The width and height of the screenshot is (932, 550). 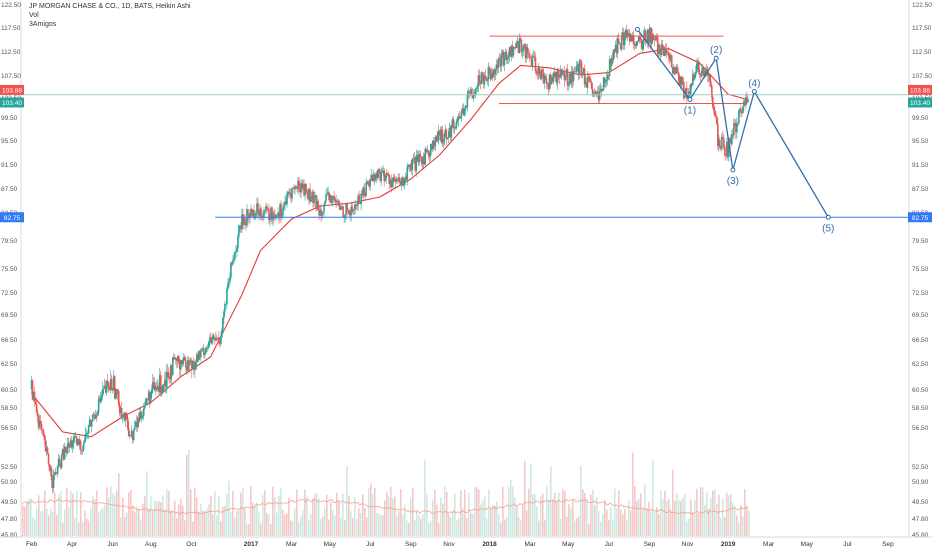 What do you see at coordinates (9, 535) in the screenshot?
I see `left-price-tick: 45.80` at bounding box center [9, 535].